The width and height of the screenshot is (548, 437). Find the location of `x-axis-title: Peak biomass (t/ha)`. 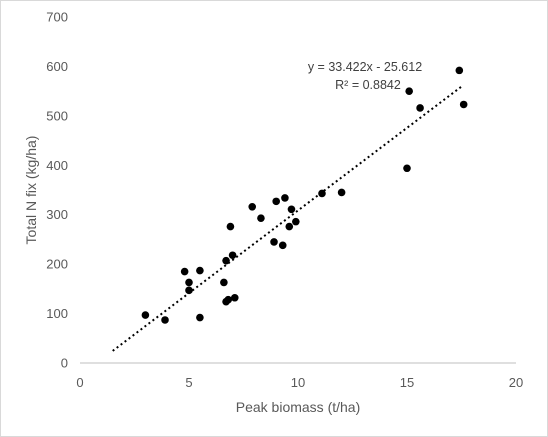

x-axis-title: Peak biomass (t/ha) is located at coordinates (298, 407).